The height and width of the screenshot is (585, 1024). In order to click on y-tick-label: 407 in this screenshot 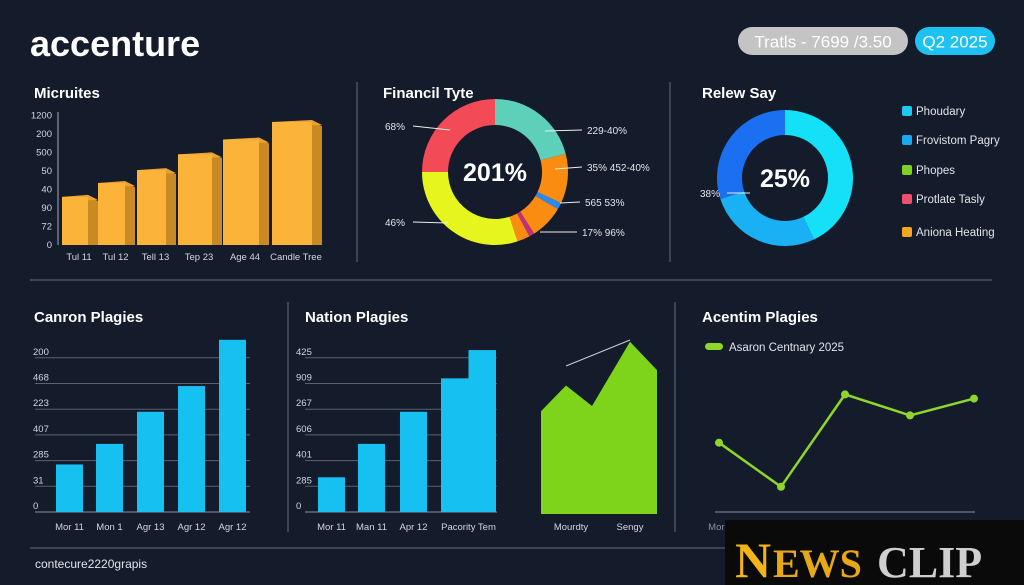, I will do `click(41, 429)`.